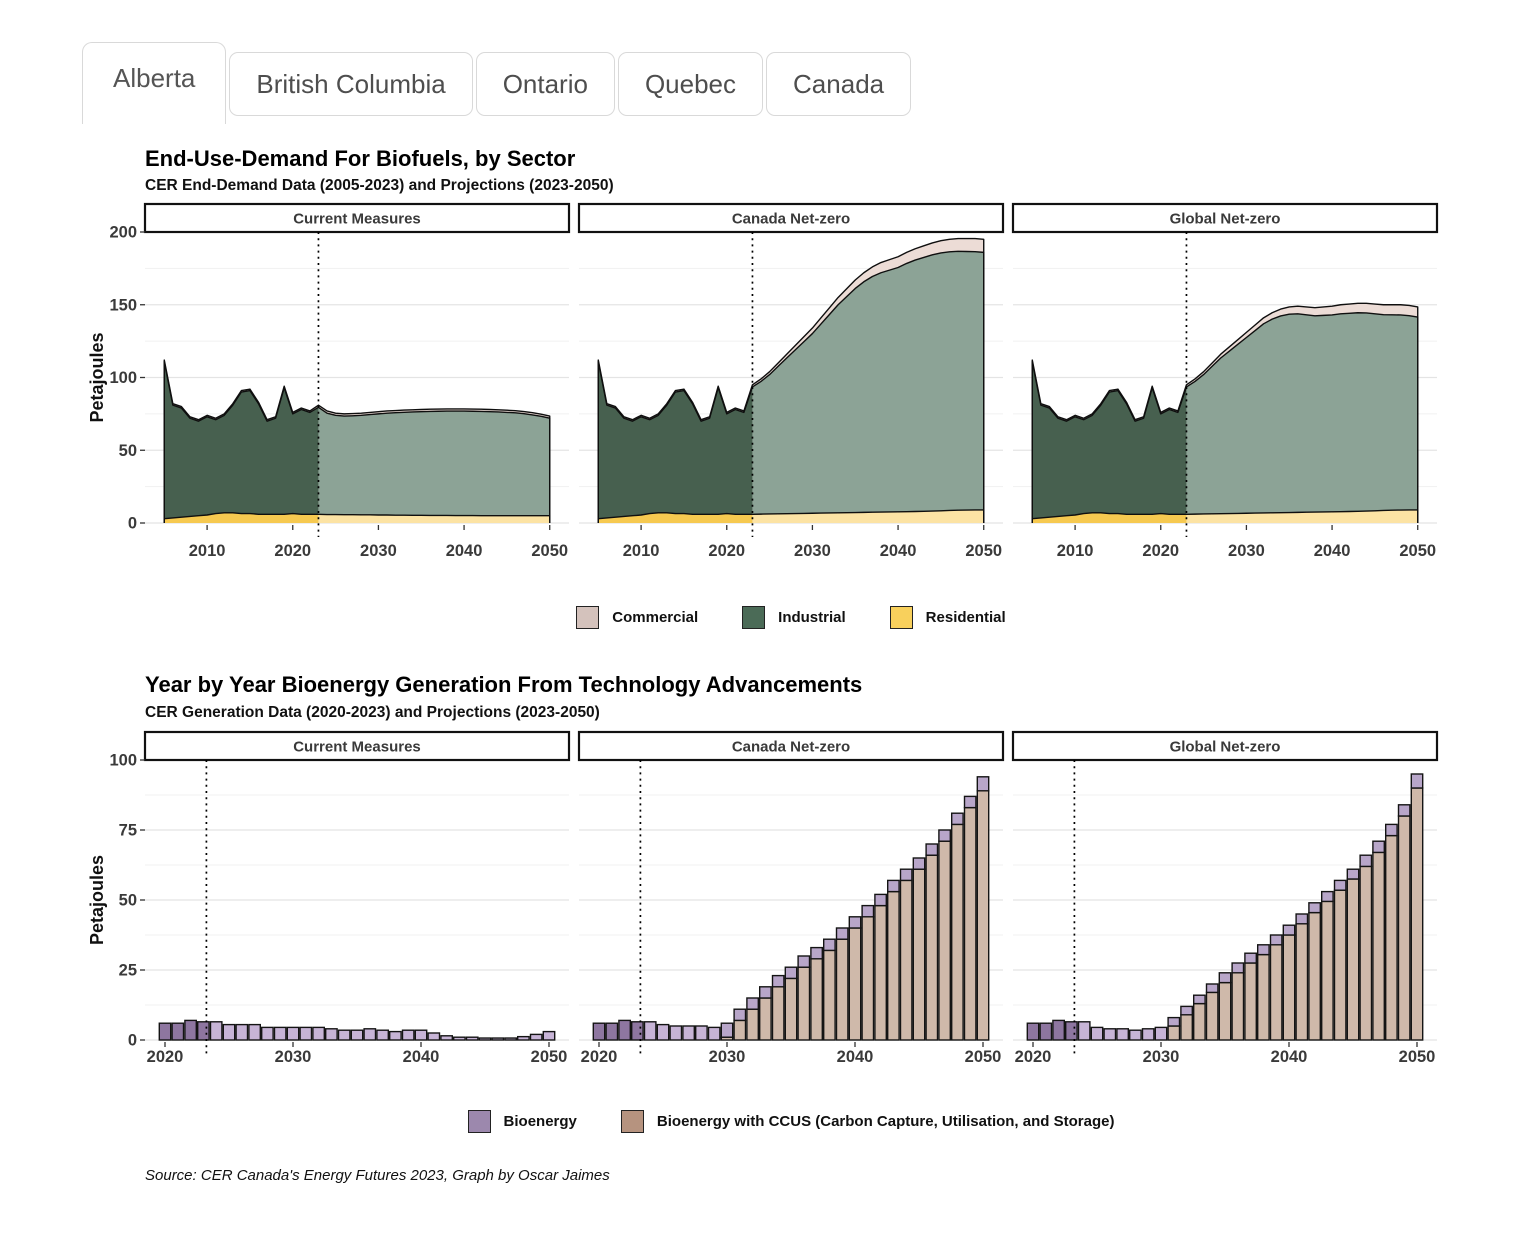 Image resolution: width=1536 pixels, height=1240 pixels. Describe the element at coordinates (510, 1039) in the screenshot. I see `bar-bioenergy-2047` at that location.